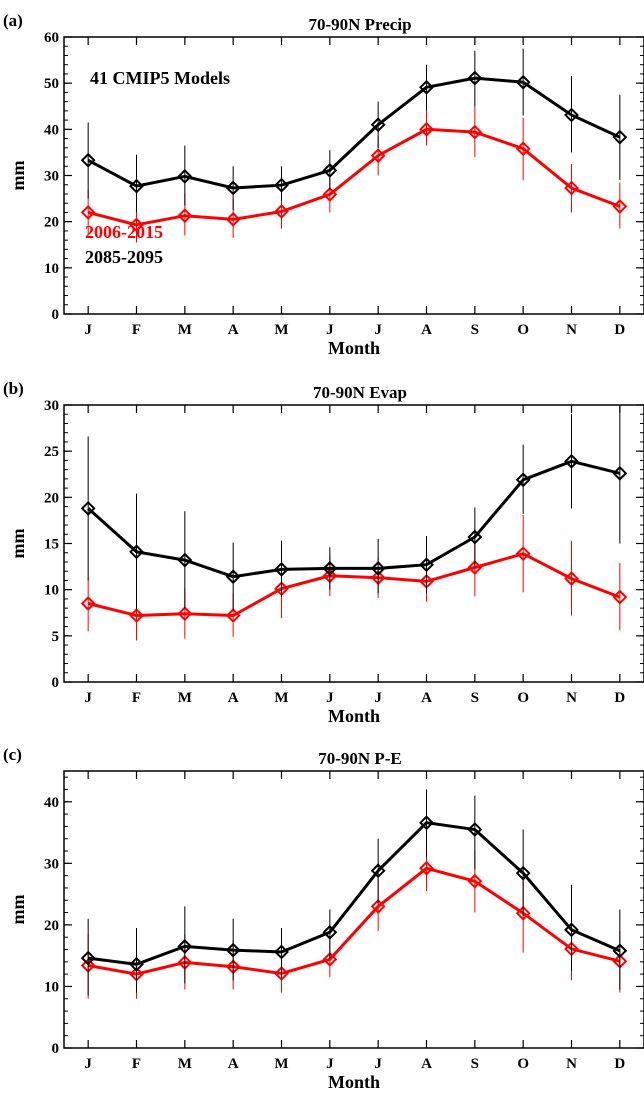 This screenshot has width=644, height=1099. I want to click on series-late, so click(354, 130).